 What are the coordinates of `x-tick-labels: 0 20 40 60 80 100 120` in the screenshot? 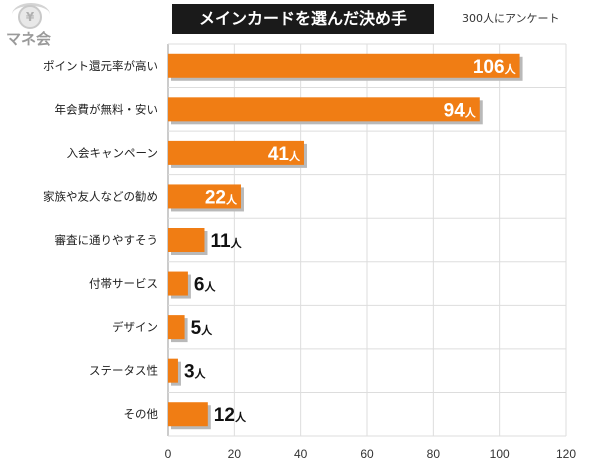 It's located at (371, 454).